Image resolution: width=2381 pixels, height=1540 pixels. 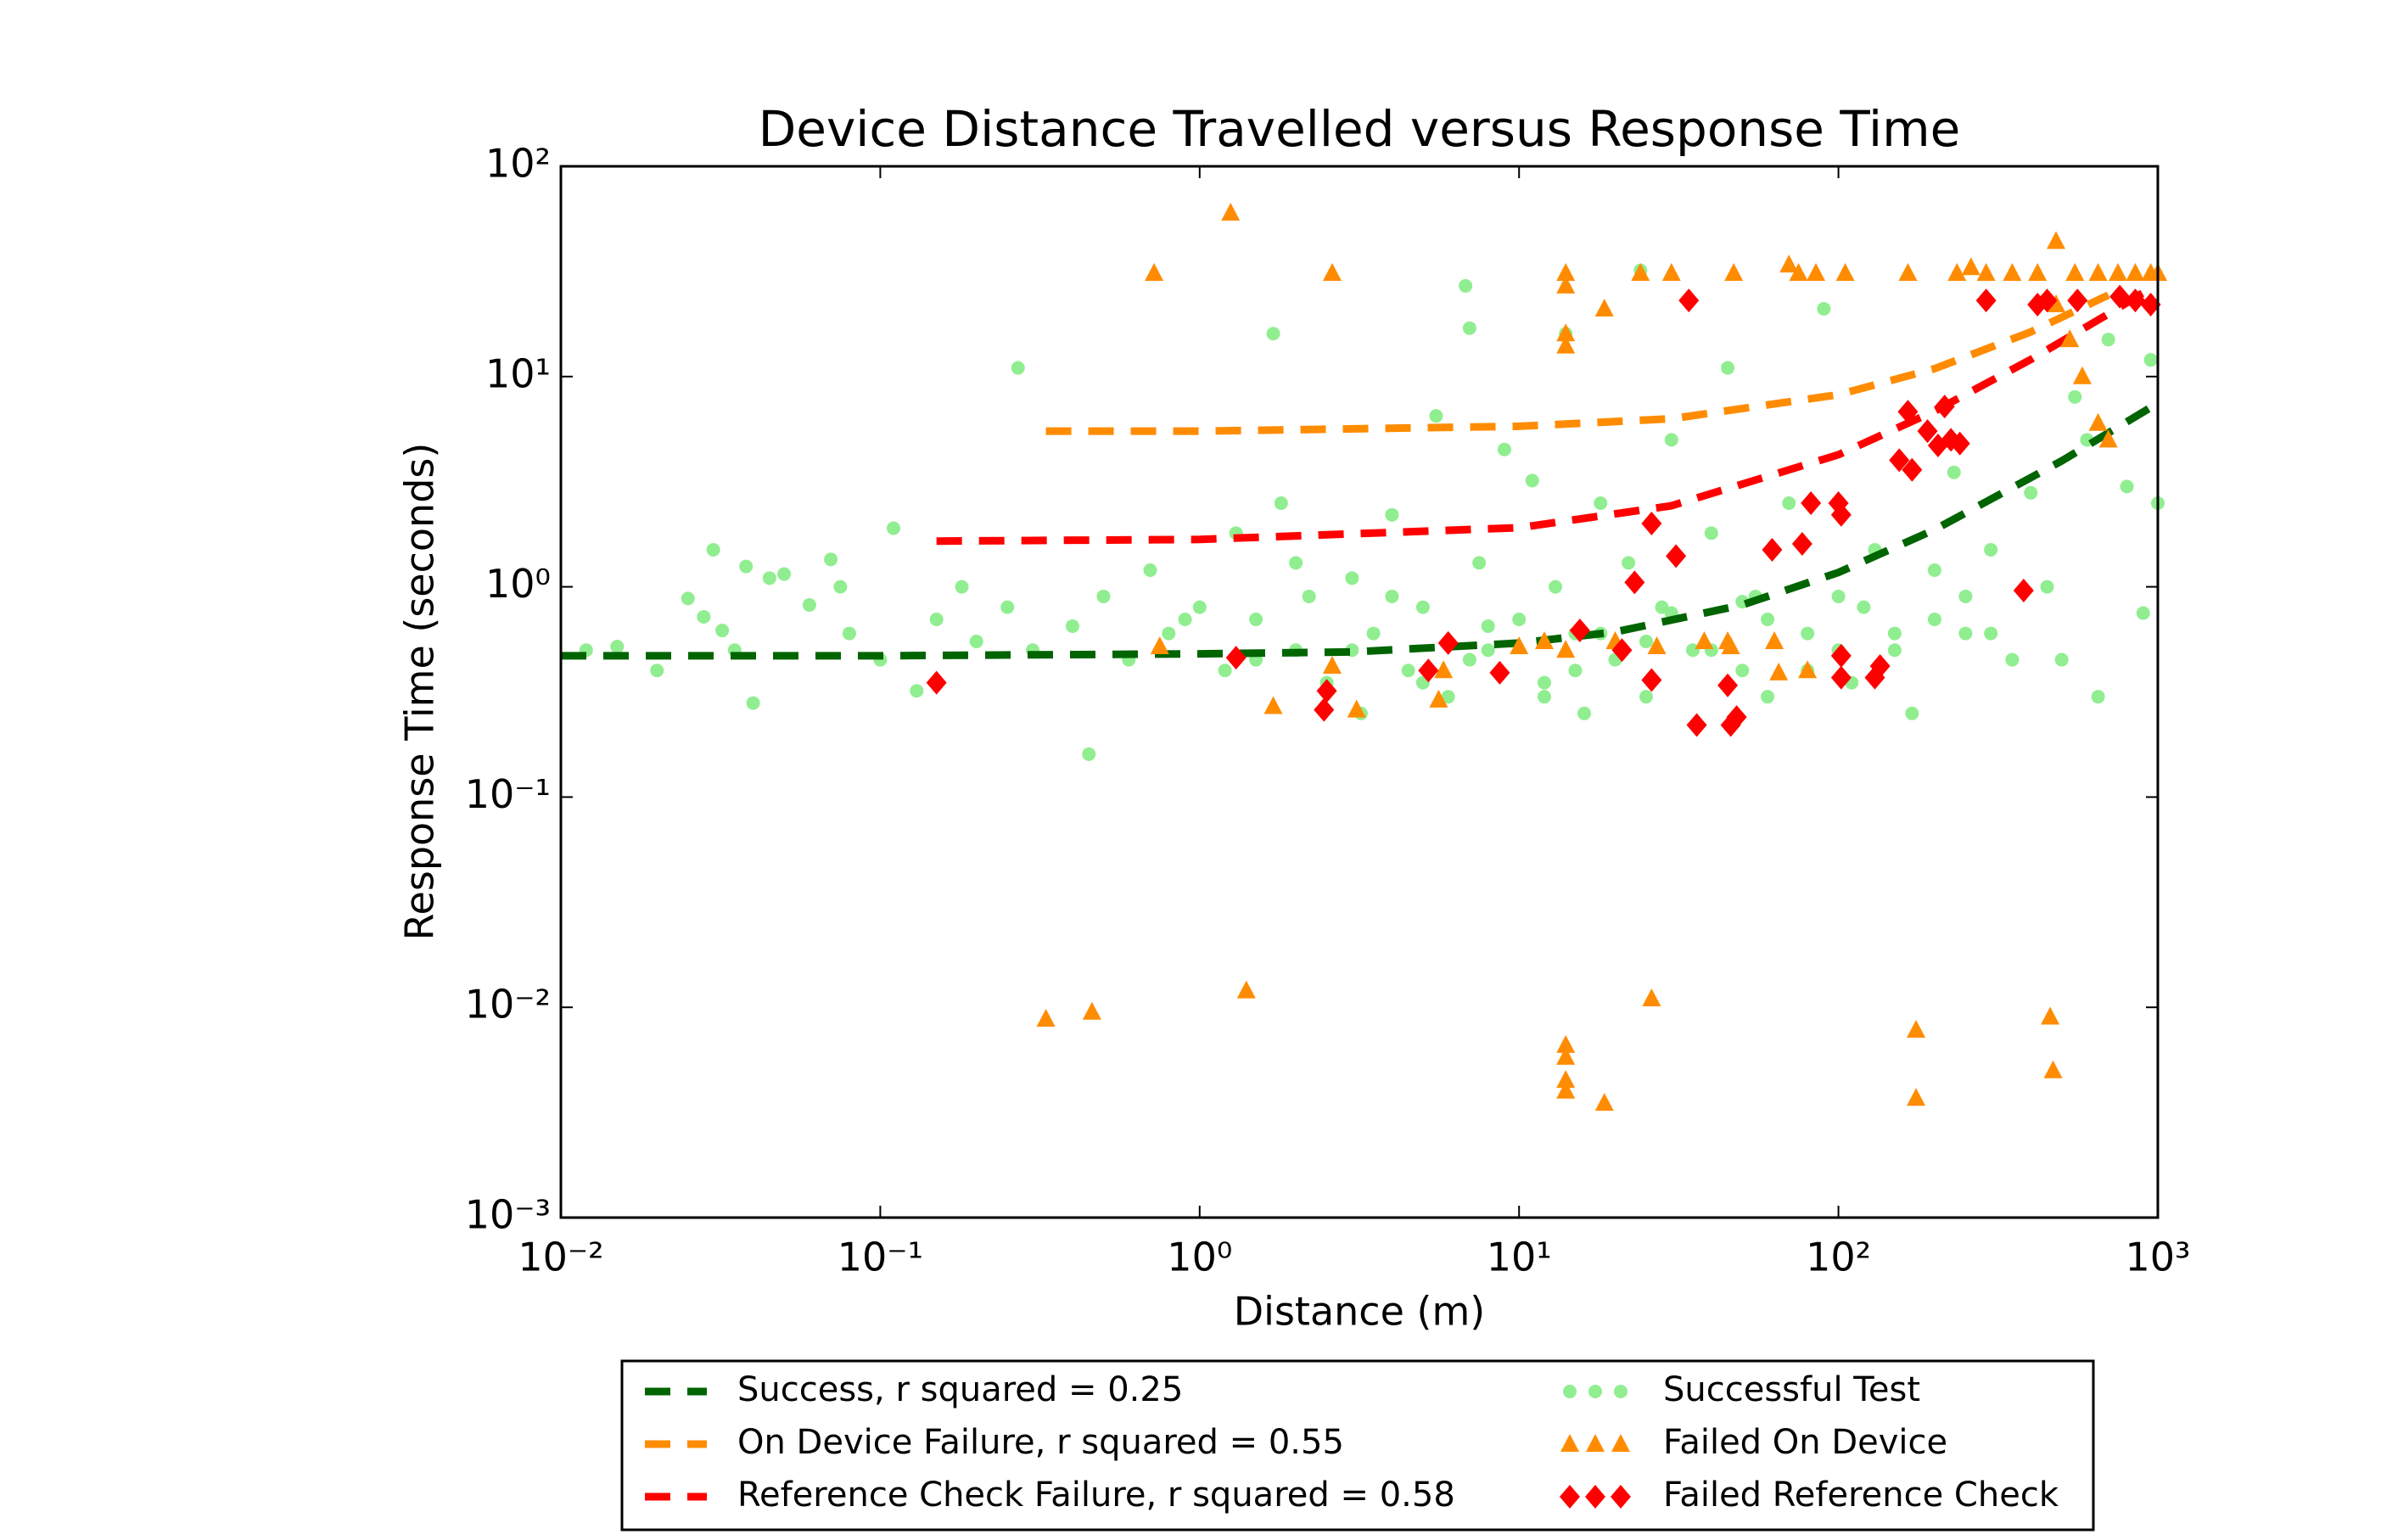 What do you see at coordinates (1360, 530) in the screenshot?
I see `fit-line` at bounding box center [1360, 530].